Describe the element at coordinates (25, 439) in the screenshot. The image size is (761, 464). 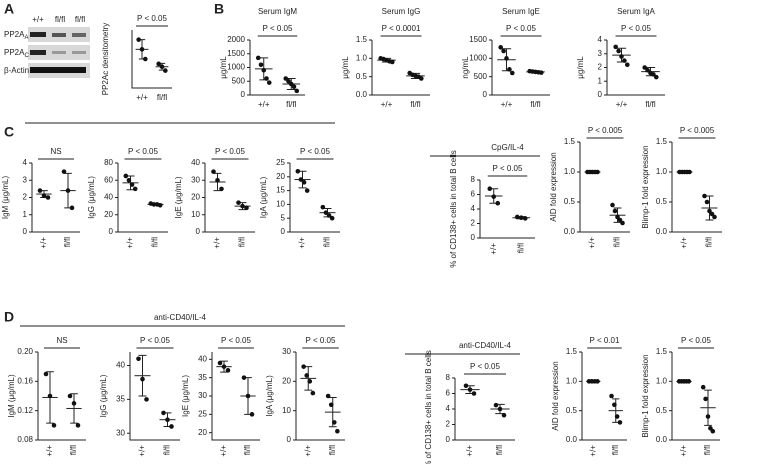
I see `y-tick-label: 0.08` at that location.